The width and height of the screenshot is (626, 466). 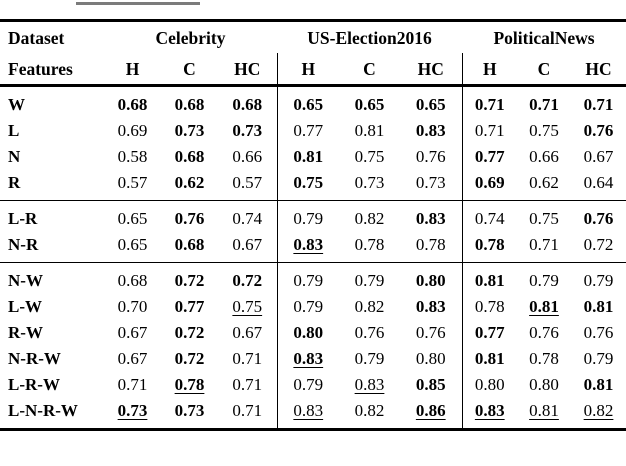 What do you see at coordinates (430, 384) in the screenshot?
I see `value-cell: 0.85` at bounding box center [430, 384].